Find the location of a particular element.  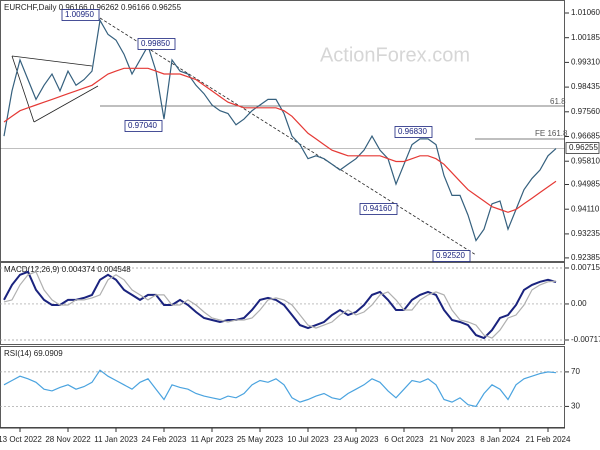

x-tick-label: 21 Nov 2023 is located at coordinates (452, 439).